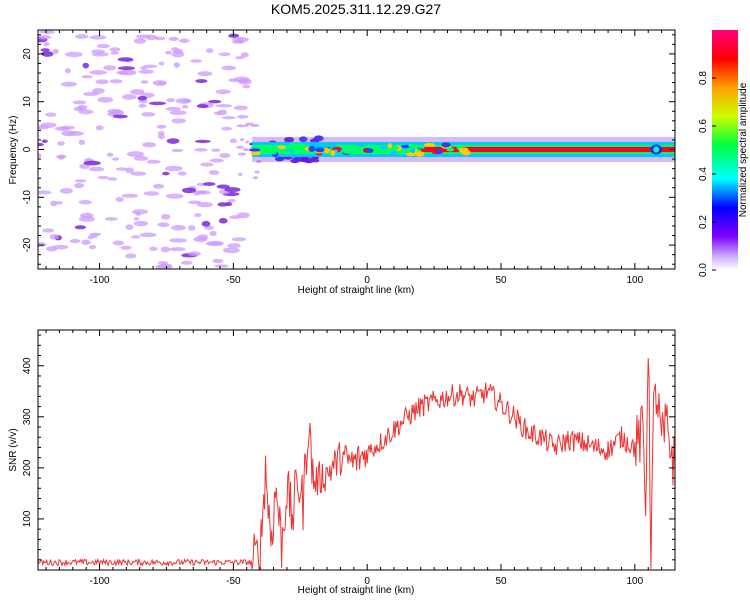 Image resolution: width=750 pixels, height=600 pixels. I want to click on snr-ytick-label: 300, so click(27, 416).